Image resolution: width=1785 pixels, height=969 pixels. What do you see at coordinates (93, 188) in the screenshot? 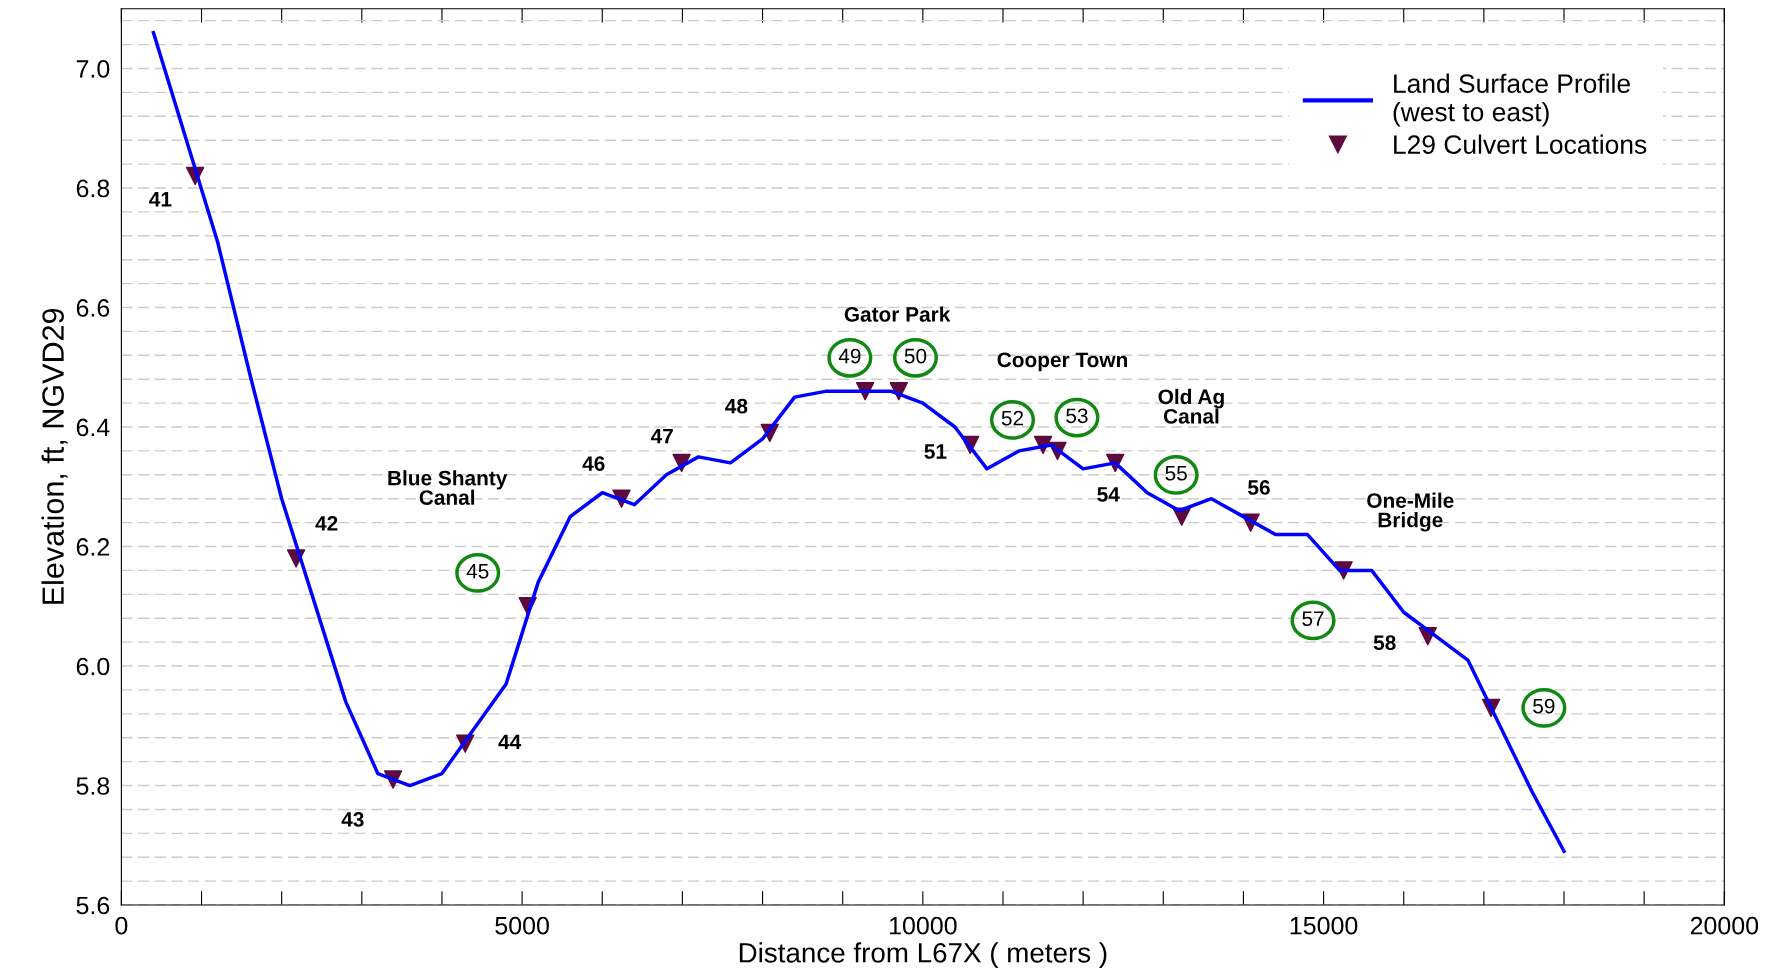
I see `y-tick-label: 6.8` at bounding box center [93, 188].